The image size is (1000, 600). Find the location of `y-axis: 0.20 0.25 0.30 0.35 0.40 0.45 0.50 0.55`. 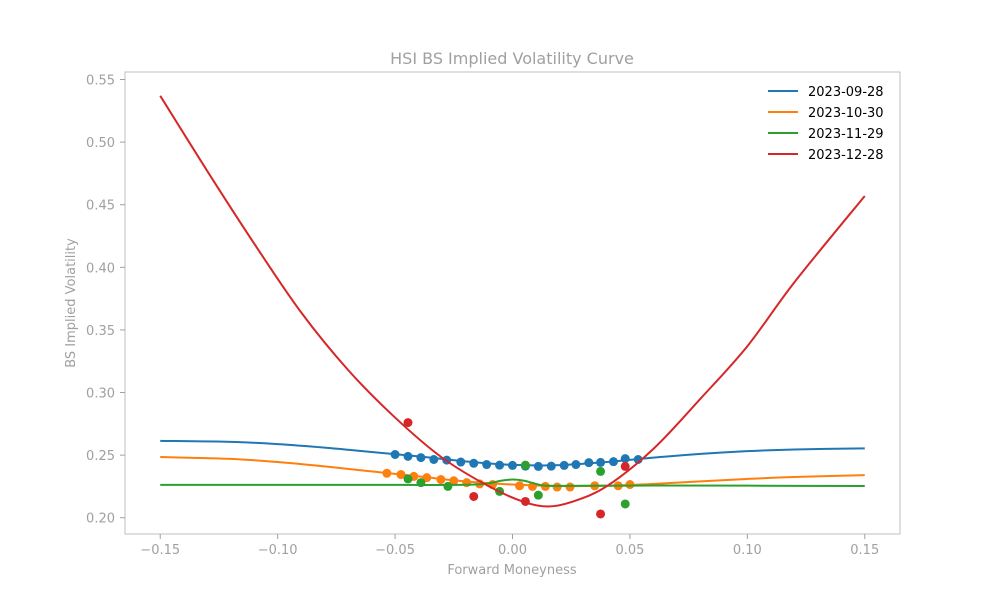

y-axis: 0.20 0.25 0.30 0.35 0.40 0.45 0.50 0.55 is located at coordinates (105, 300).